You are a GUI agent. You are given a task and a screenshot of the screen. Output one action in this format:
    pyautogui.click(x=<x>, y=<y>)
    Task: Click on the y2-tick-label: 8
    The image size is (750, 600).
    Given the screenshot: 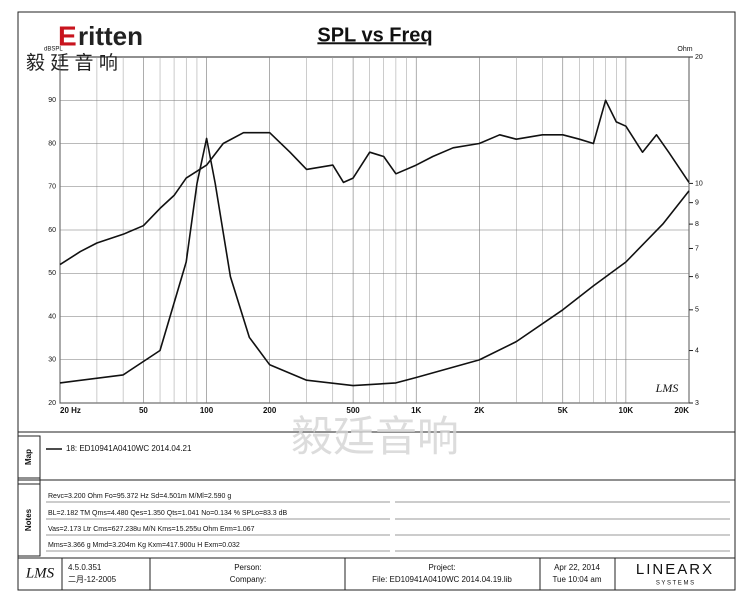 What is the action you would take?
    pyautogui.click(x=697, y=224)
    